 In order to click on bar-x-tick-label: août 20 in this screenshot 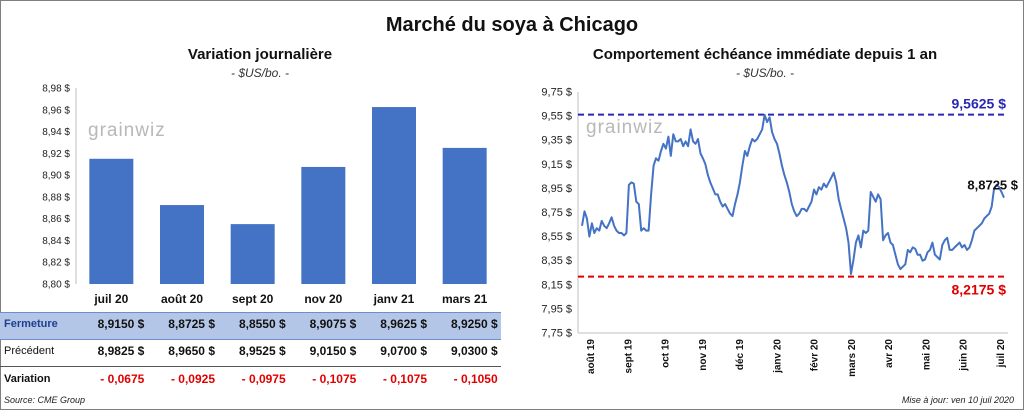, I will do `click(182, 299)`.